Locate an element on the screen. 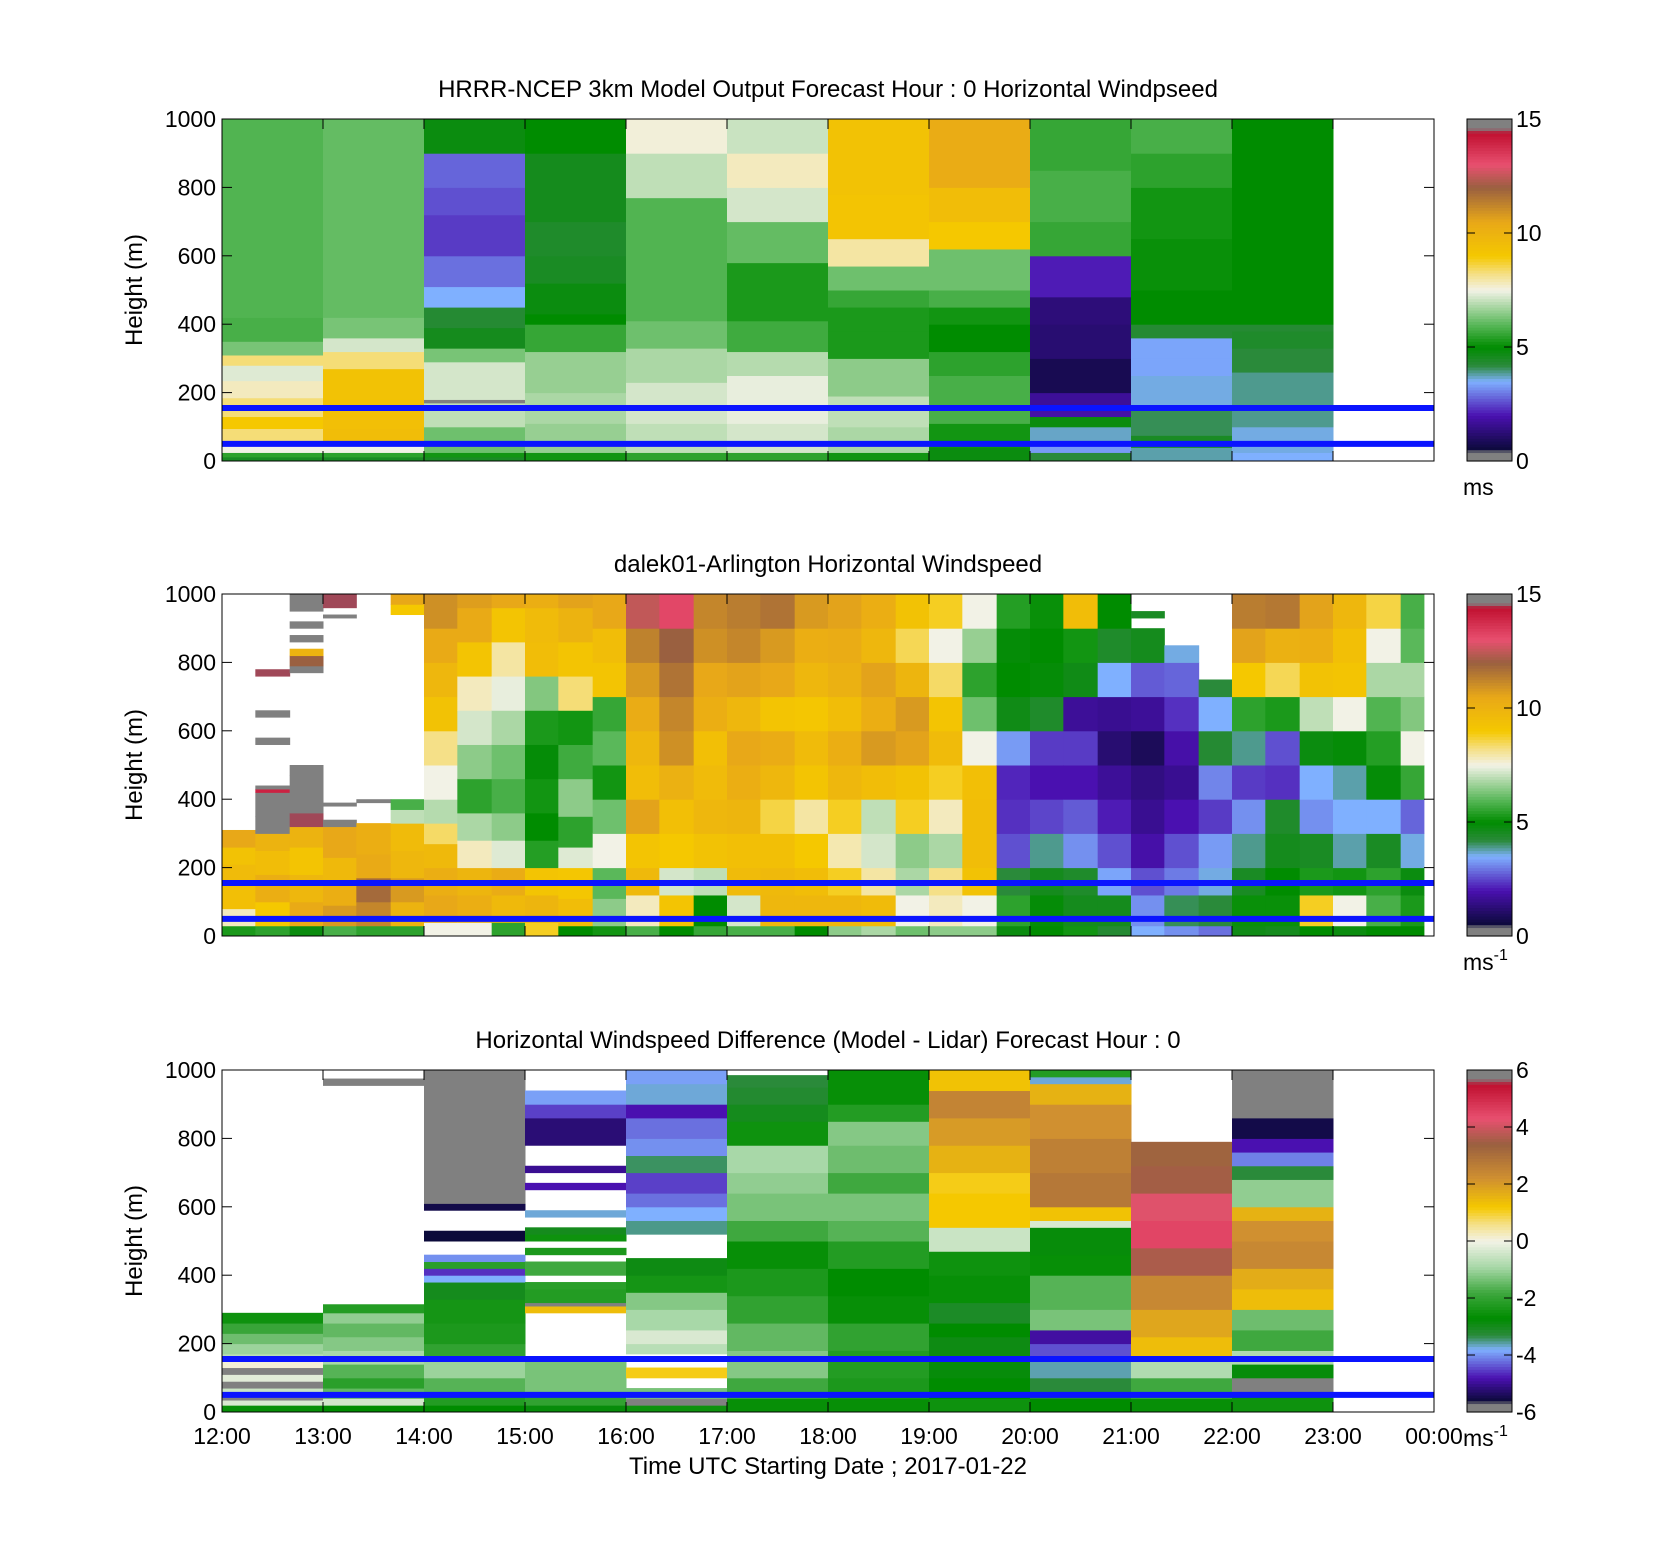  x-tick-label: 20:00 is located at coordinates (1030, 1436).